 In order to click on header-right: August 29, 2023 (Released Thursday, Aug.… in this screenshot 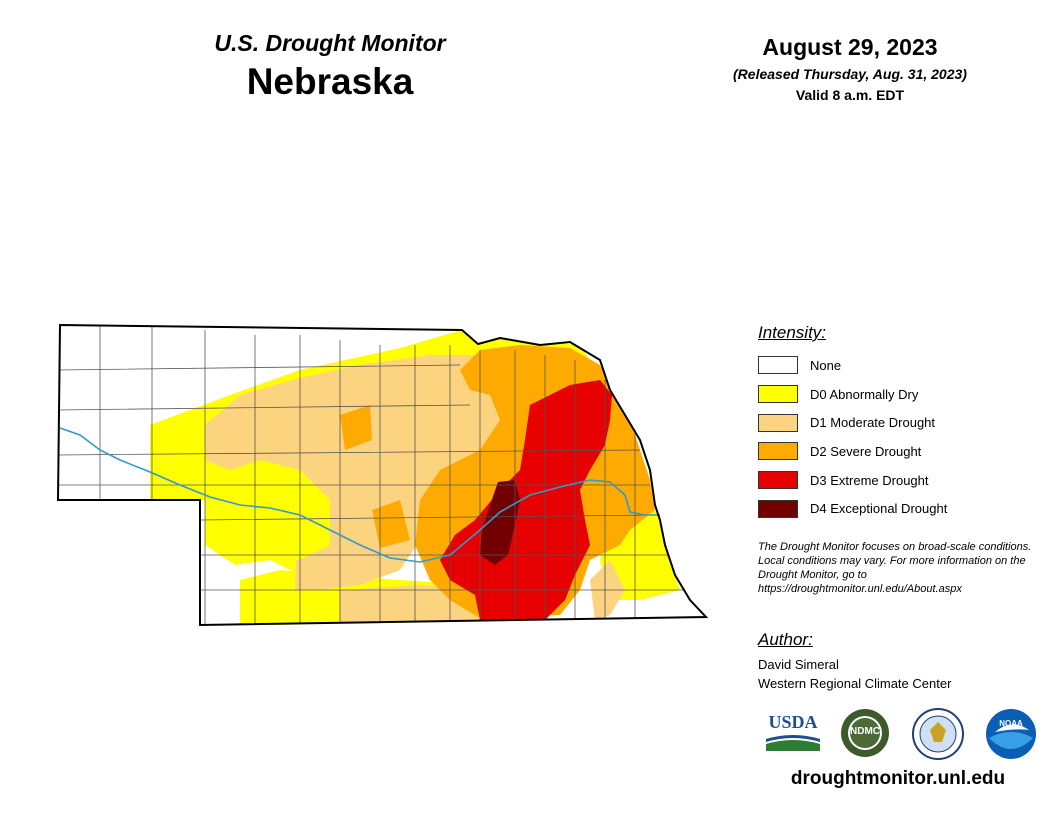, I will do `click(850, 68)`.